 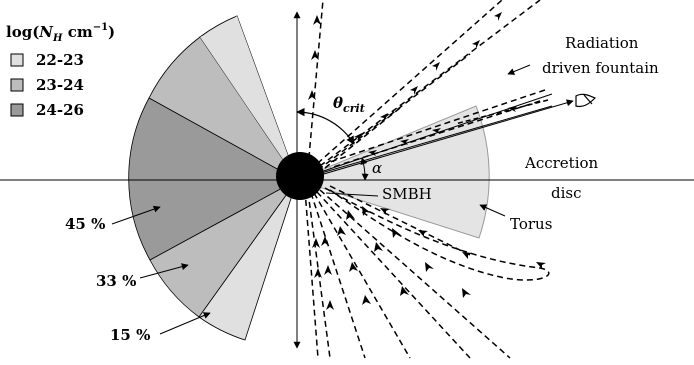 I want to click on theta-crit-arc, so click(x=325, y=126).